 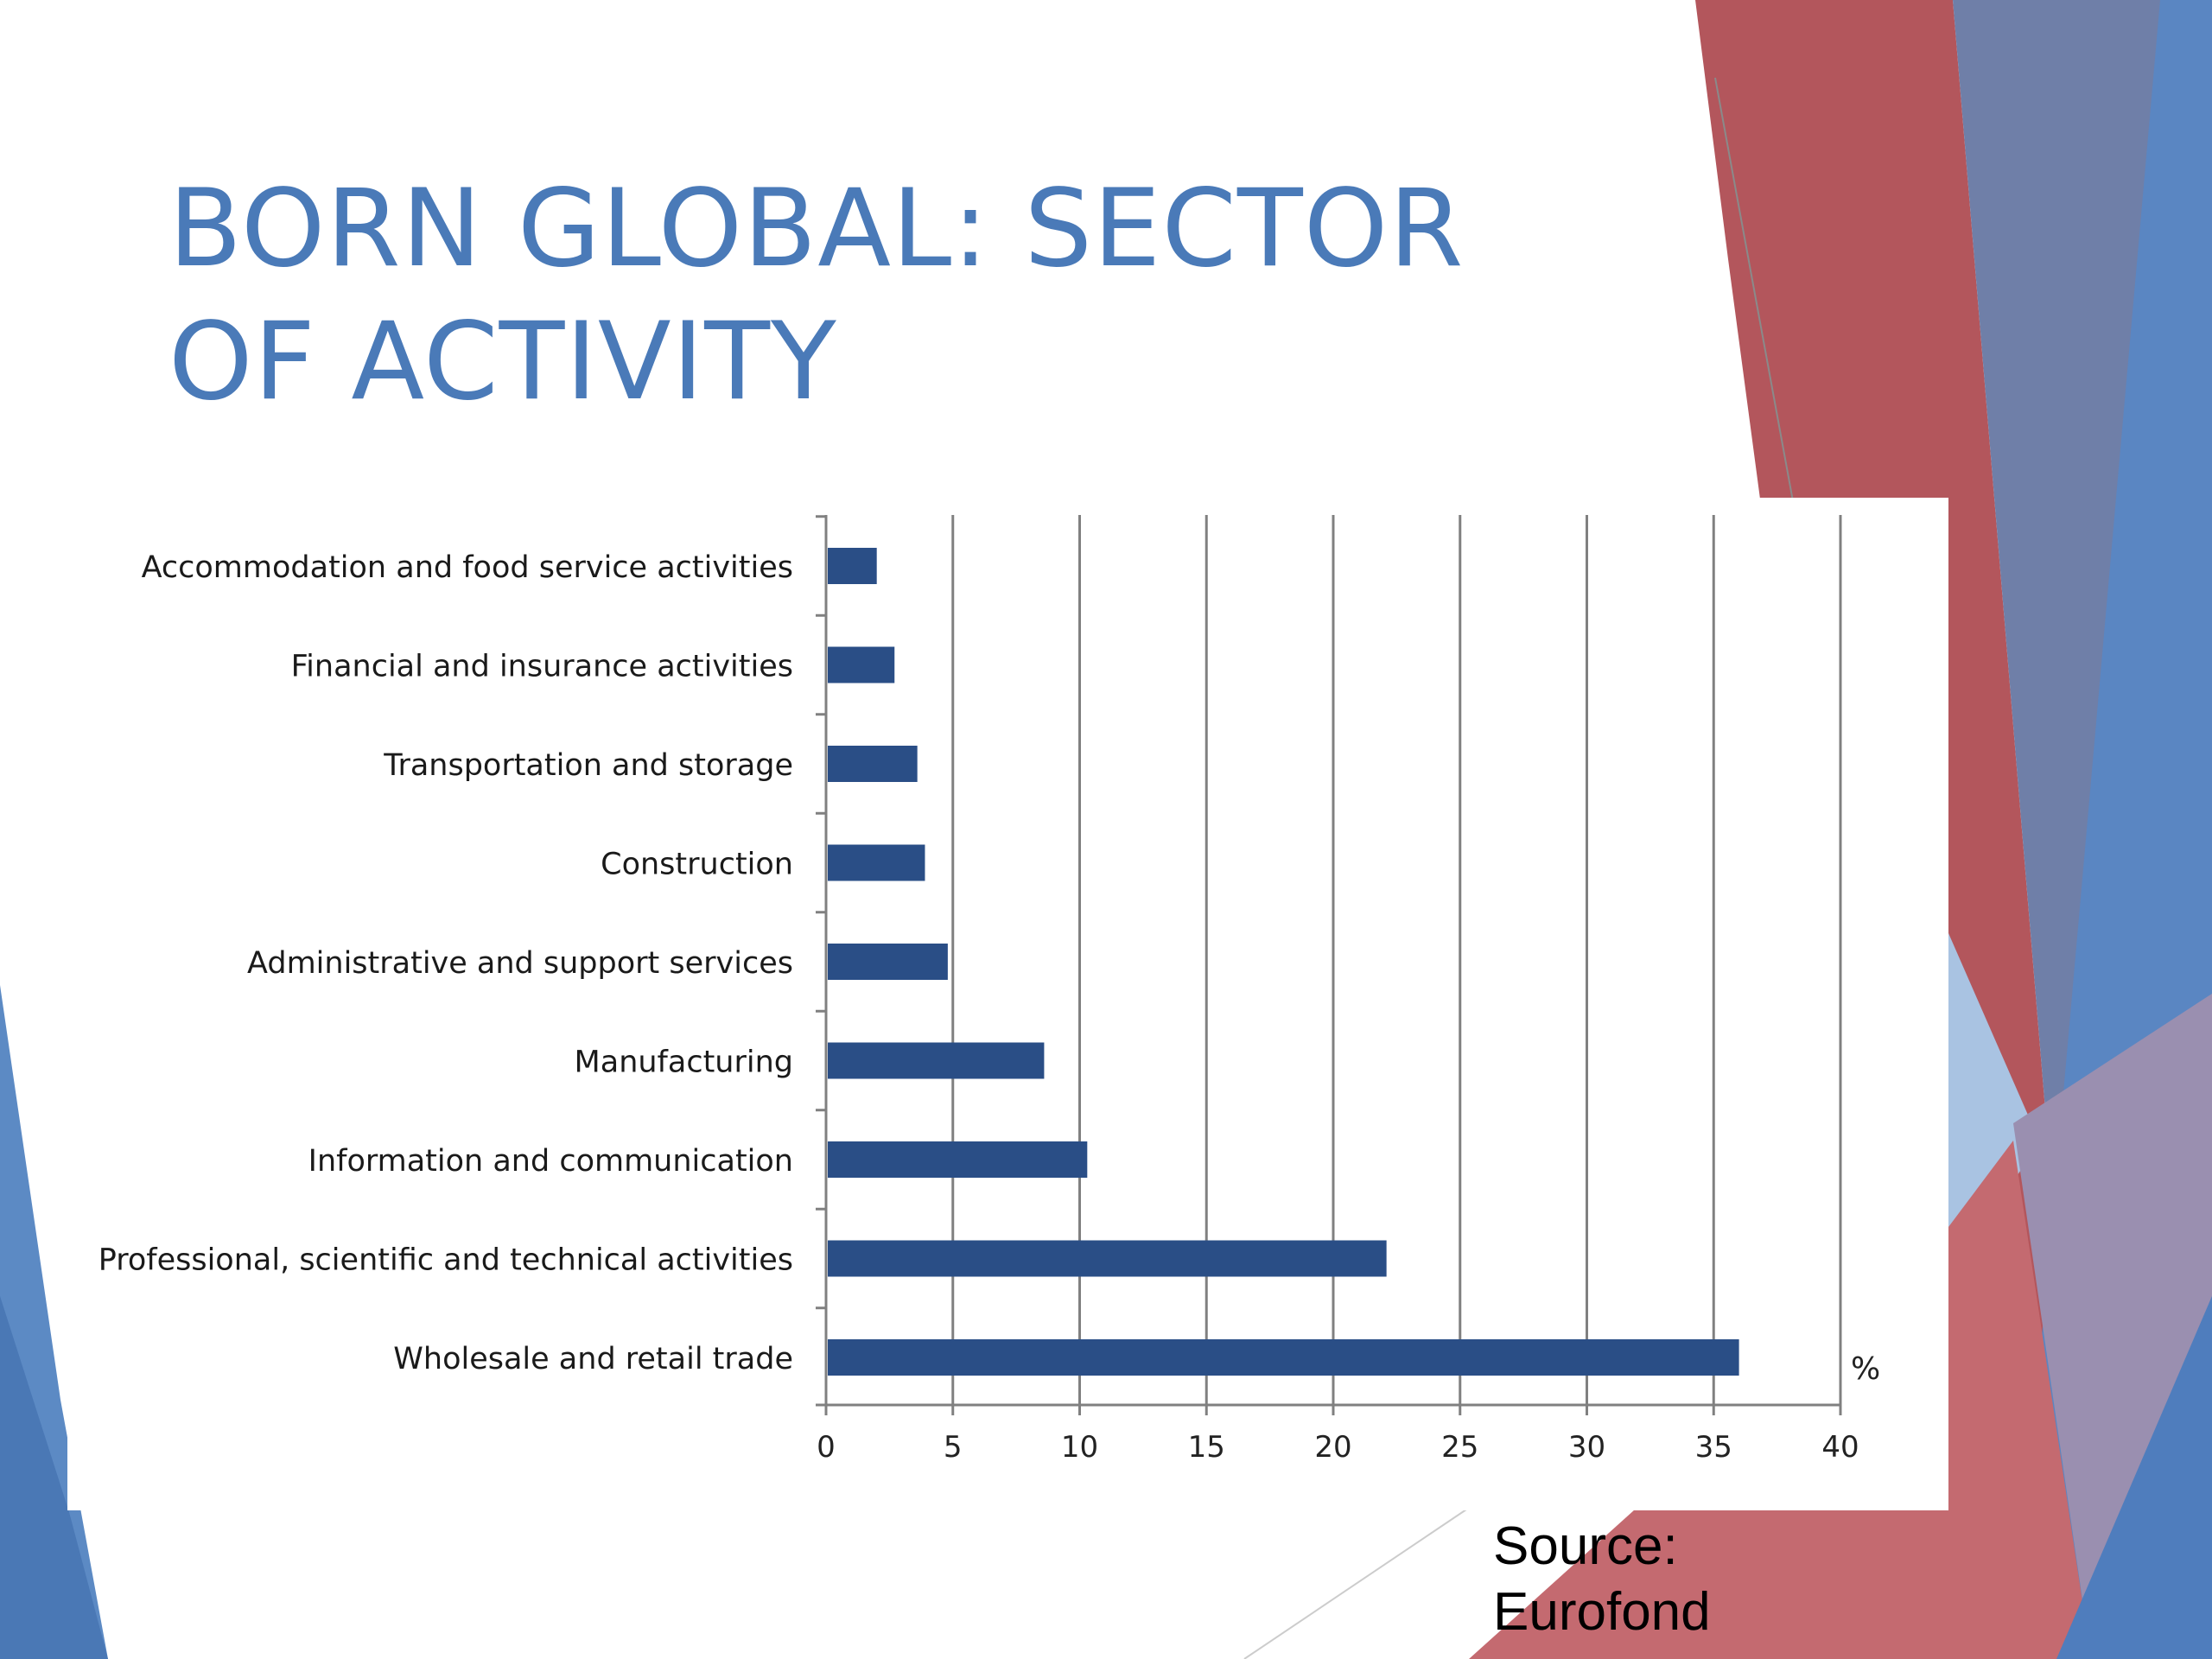 What do you see at coordinates (520, 963) in the screenshot?
I see `category-label: Administrative and support services` at bounding box center [520, 963].